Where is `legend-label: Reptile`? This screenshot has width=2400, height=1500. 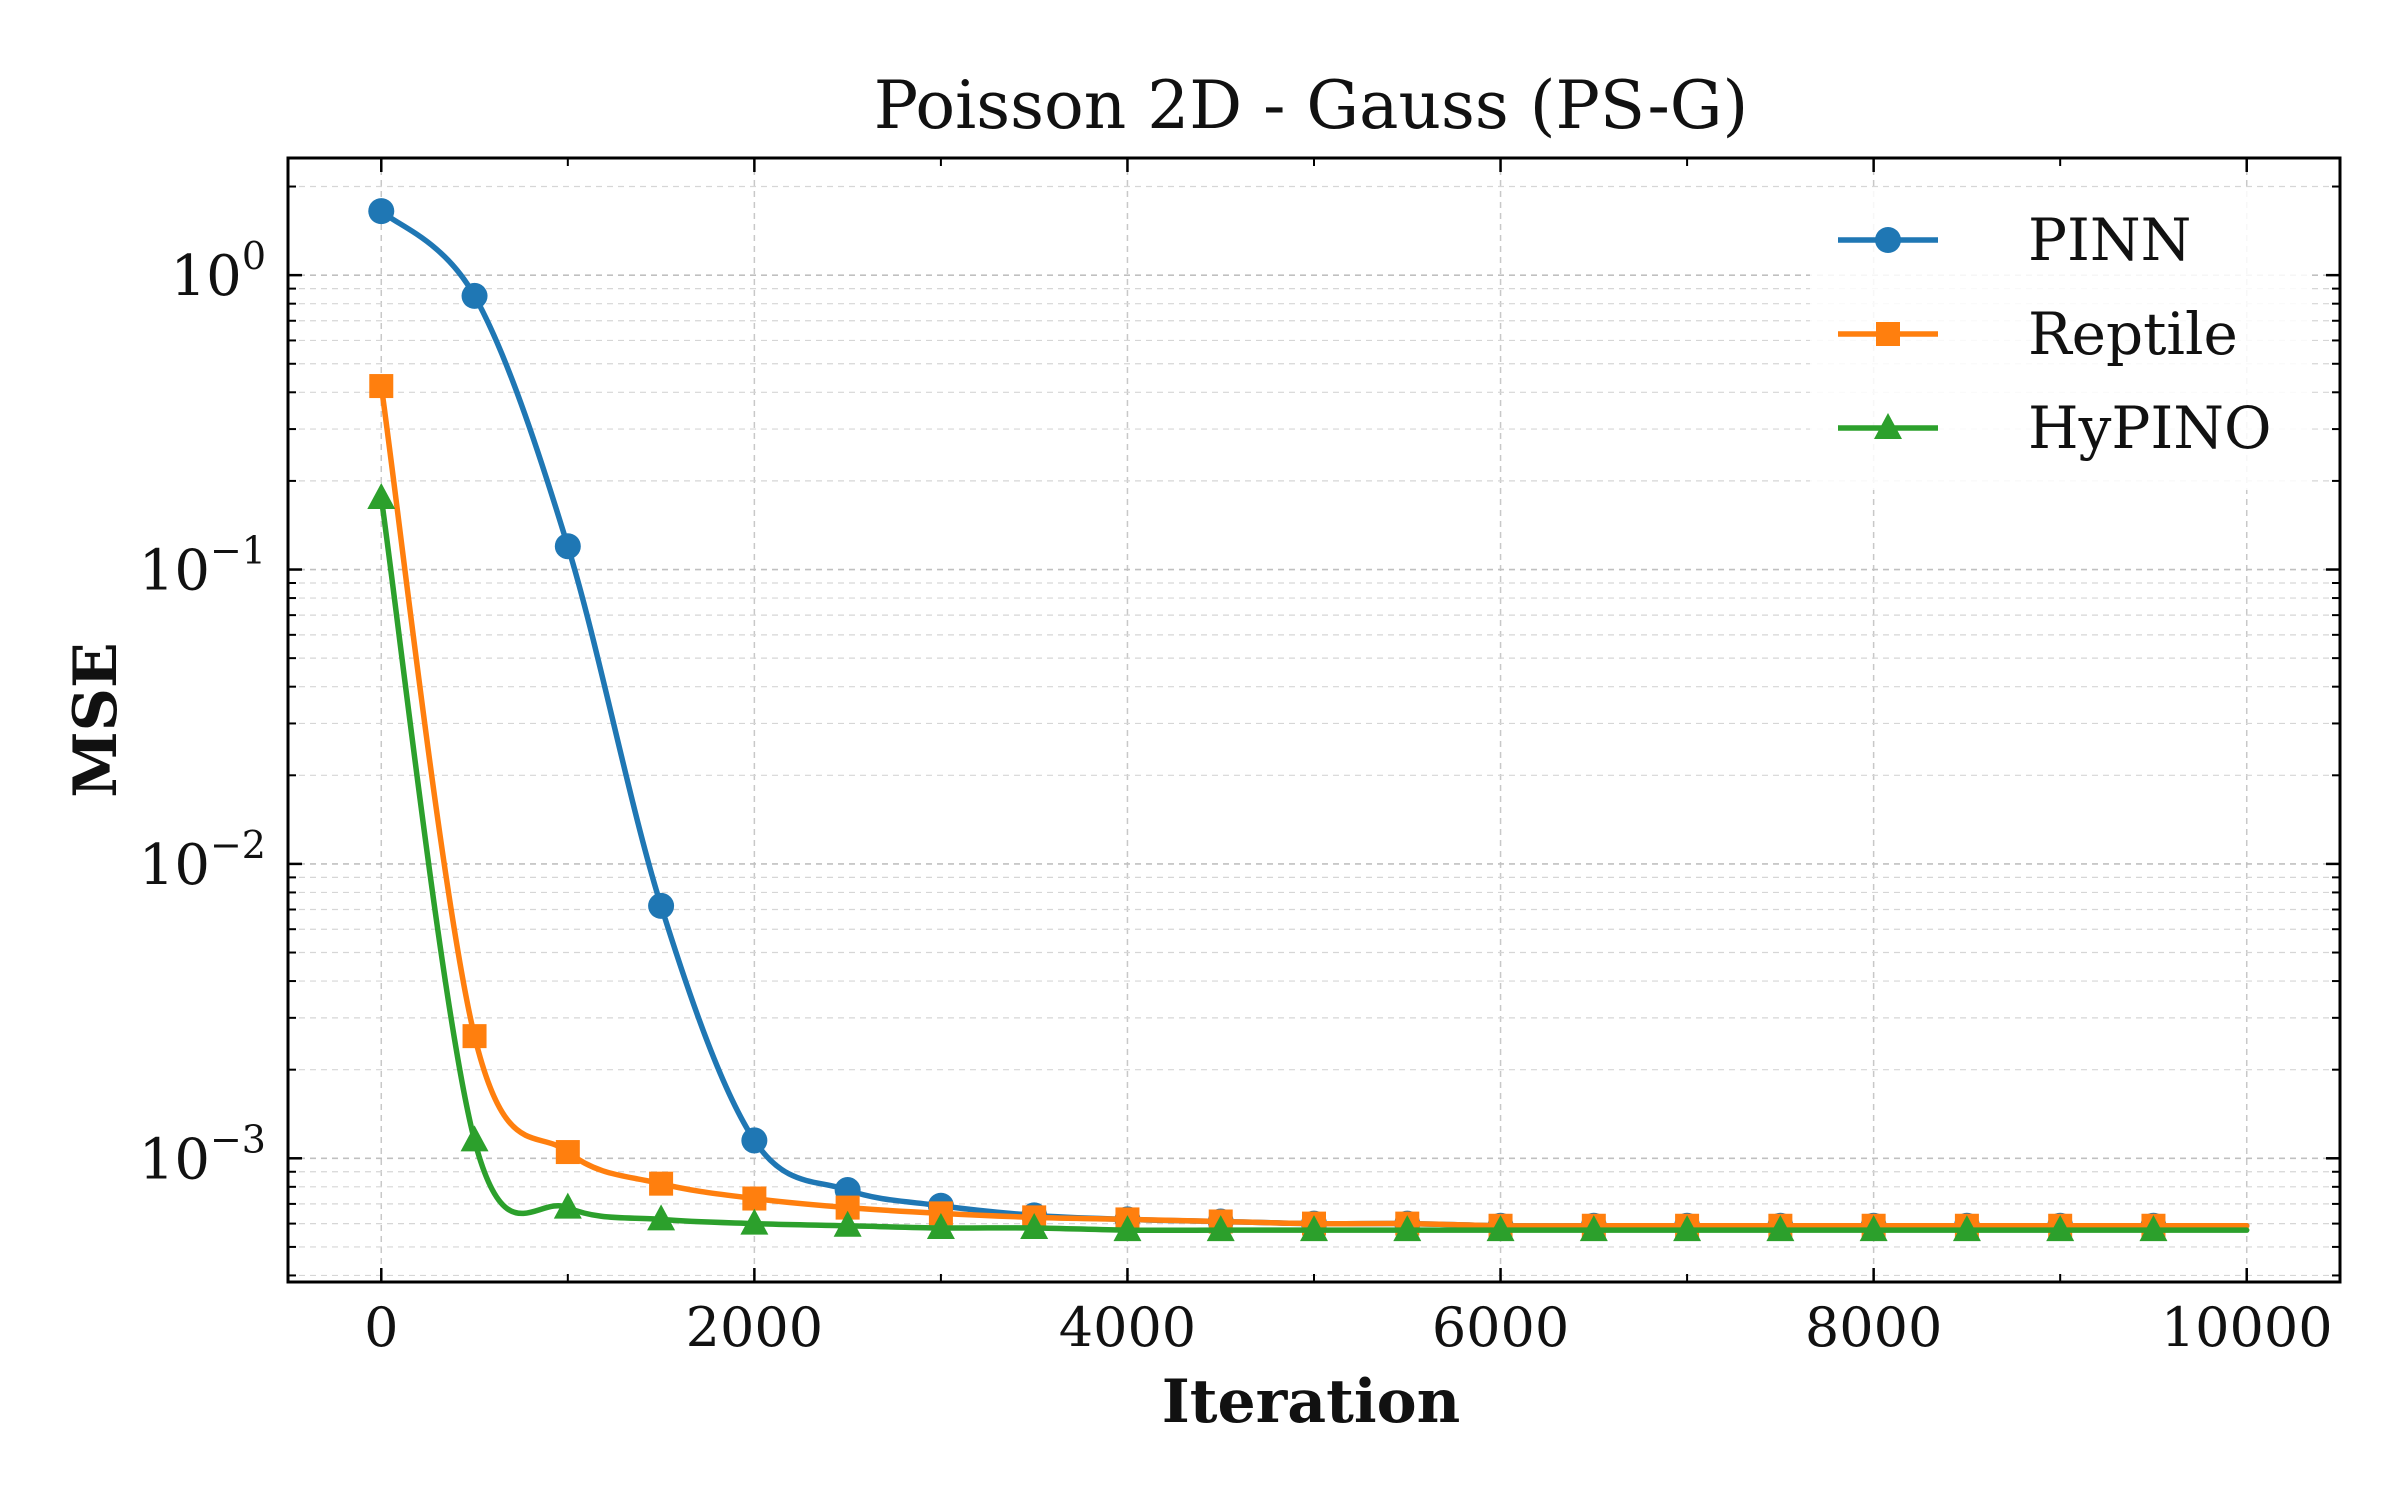
legend-label: Reptile is located at coordinates (2133, 334).